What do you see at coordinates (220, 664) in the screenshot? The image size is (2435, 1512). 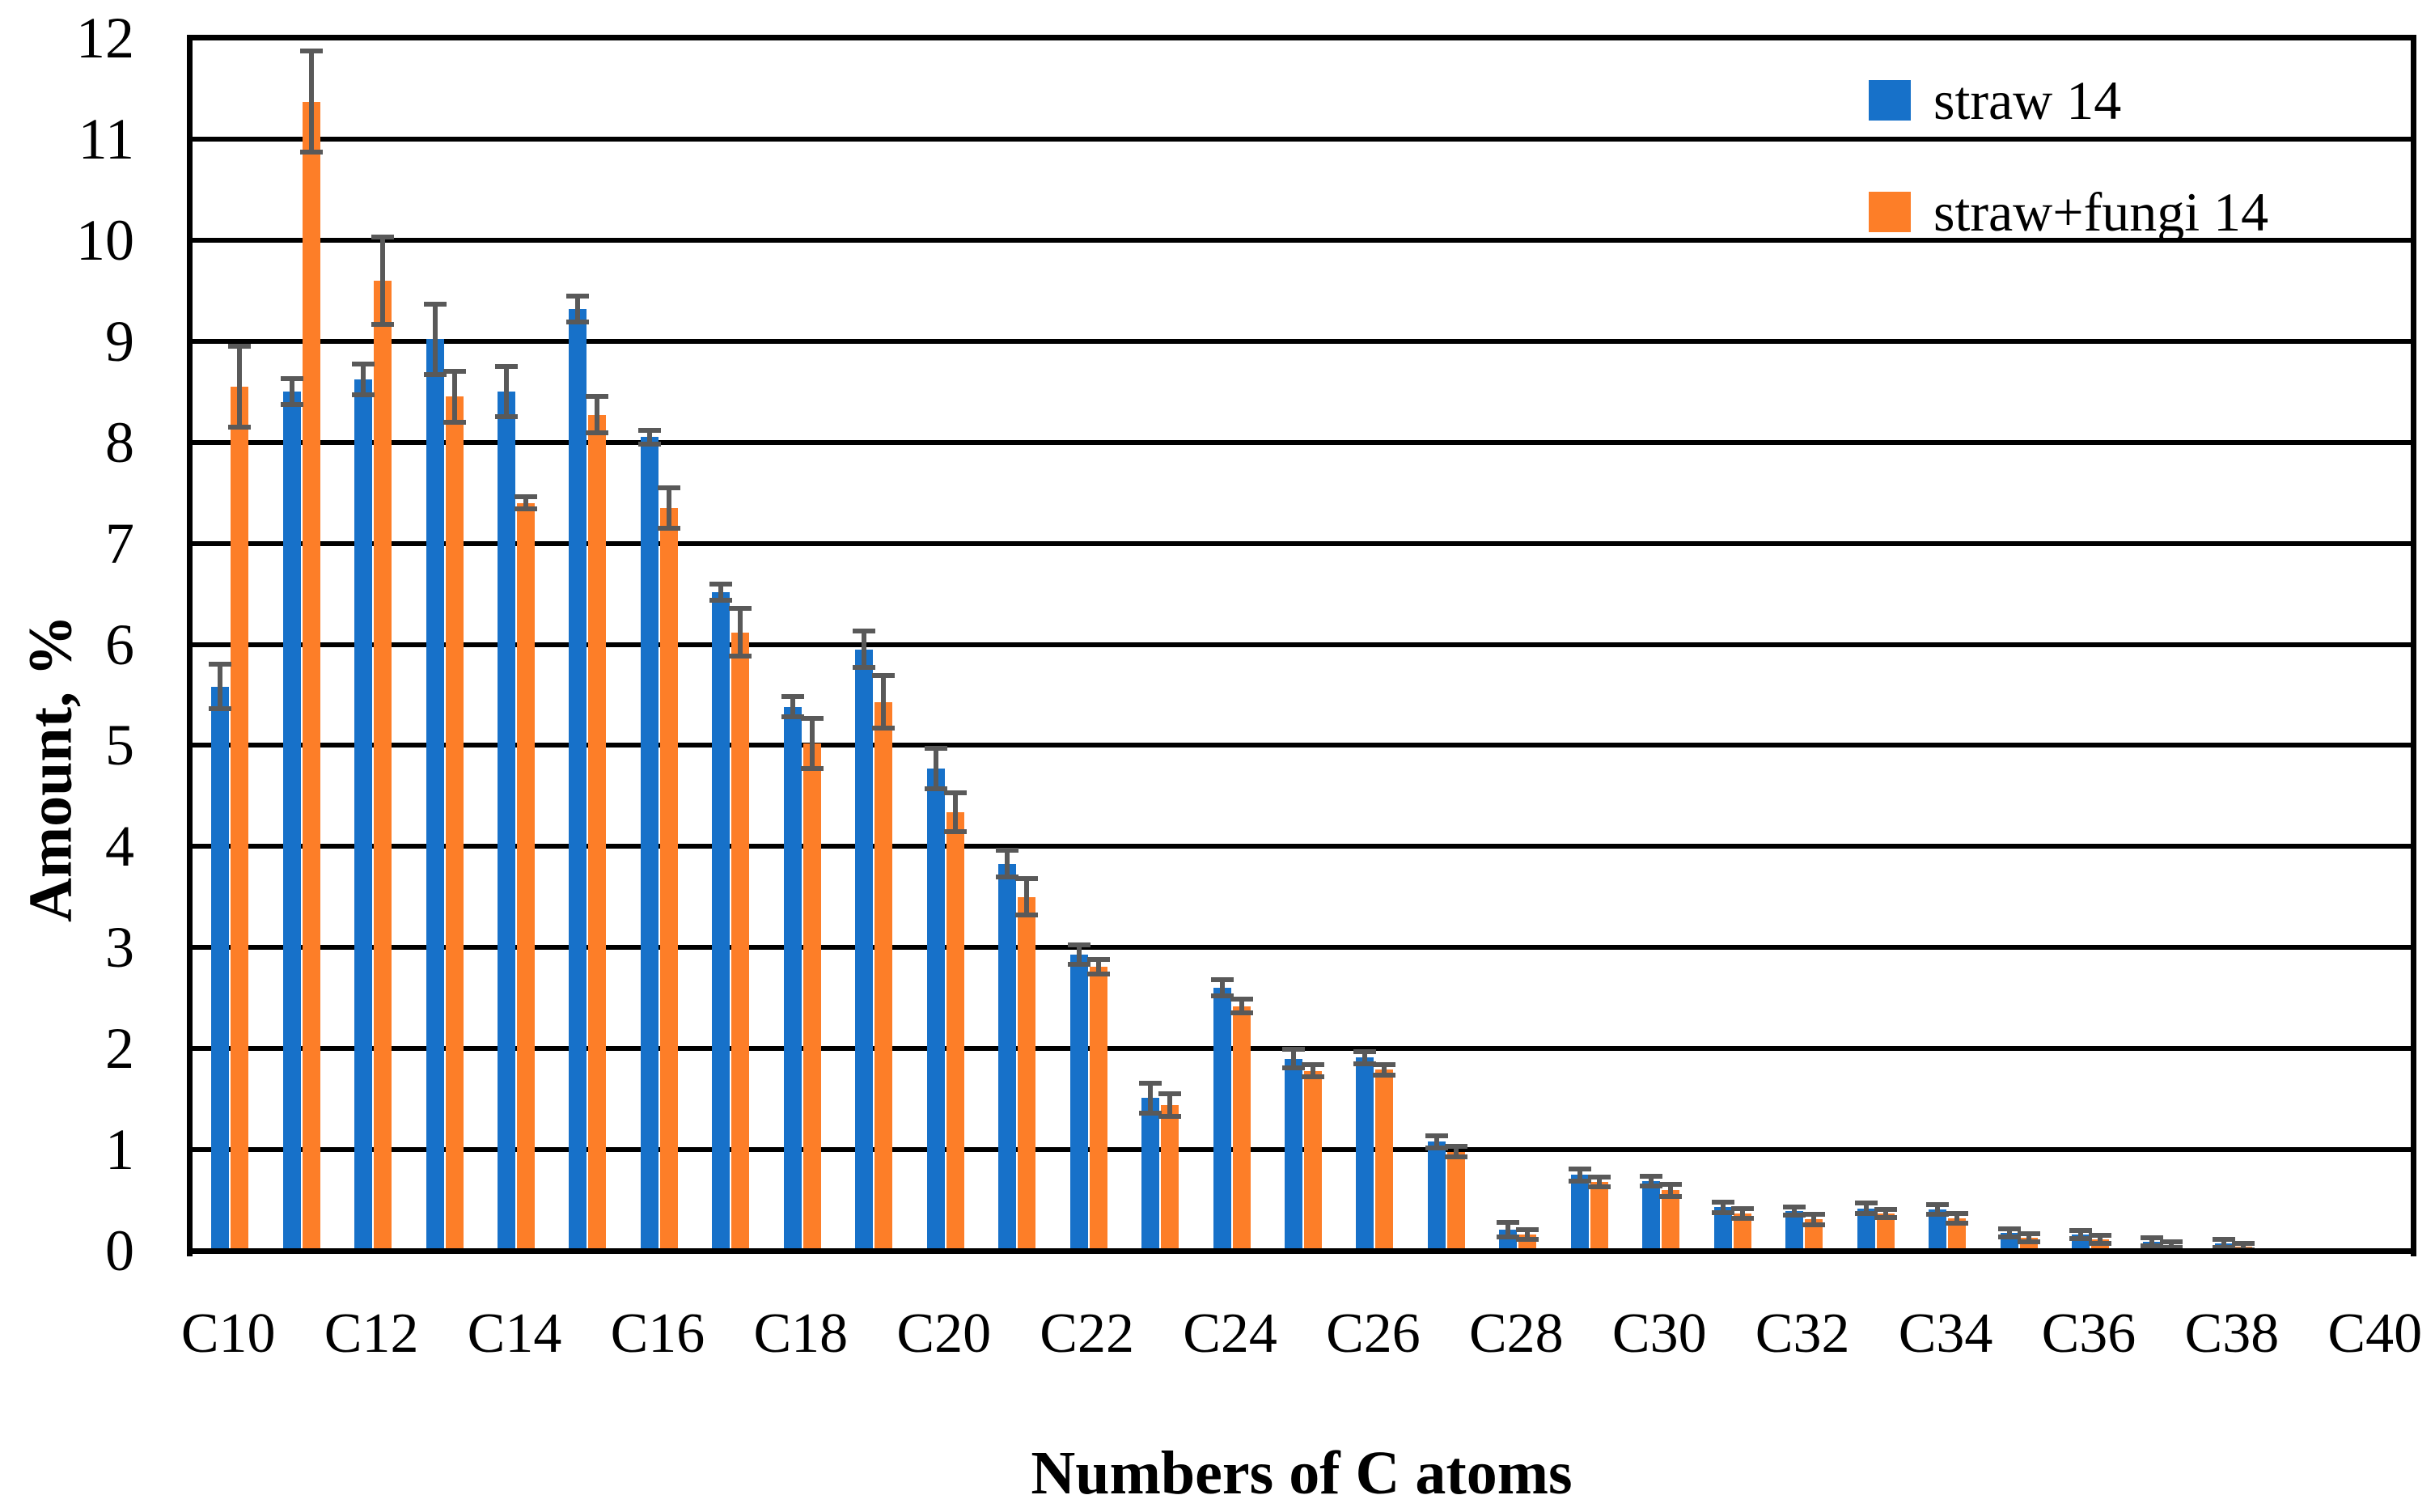 I see `error-cap-top-straw-14-C10` at bounding box center [220, 664].